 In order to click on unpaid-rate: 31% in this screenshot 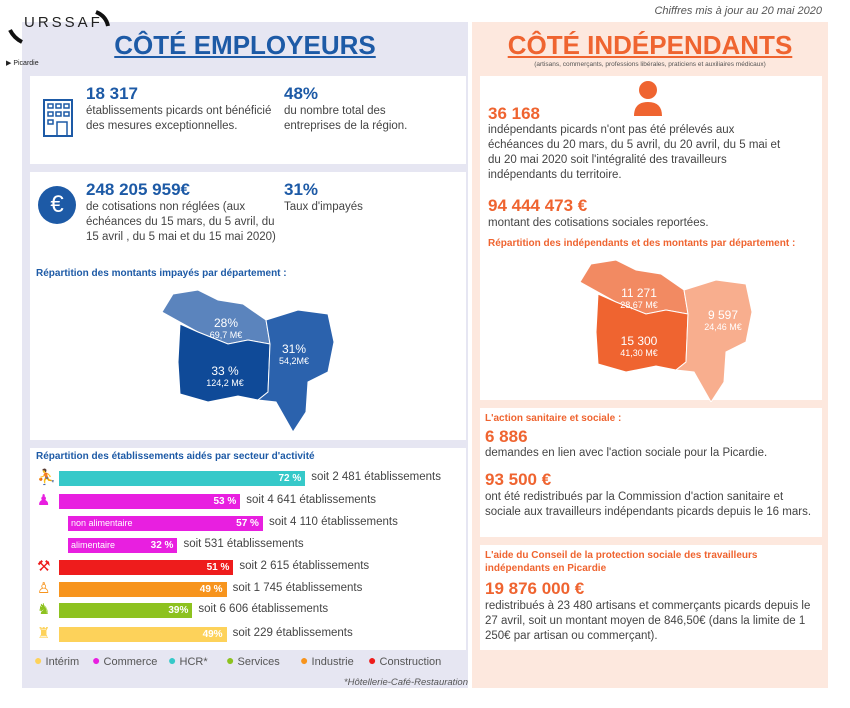, I will do `click(301, 189)`.